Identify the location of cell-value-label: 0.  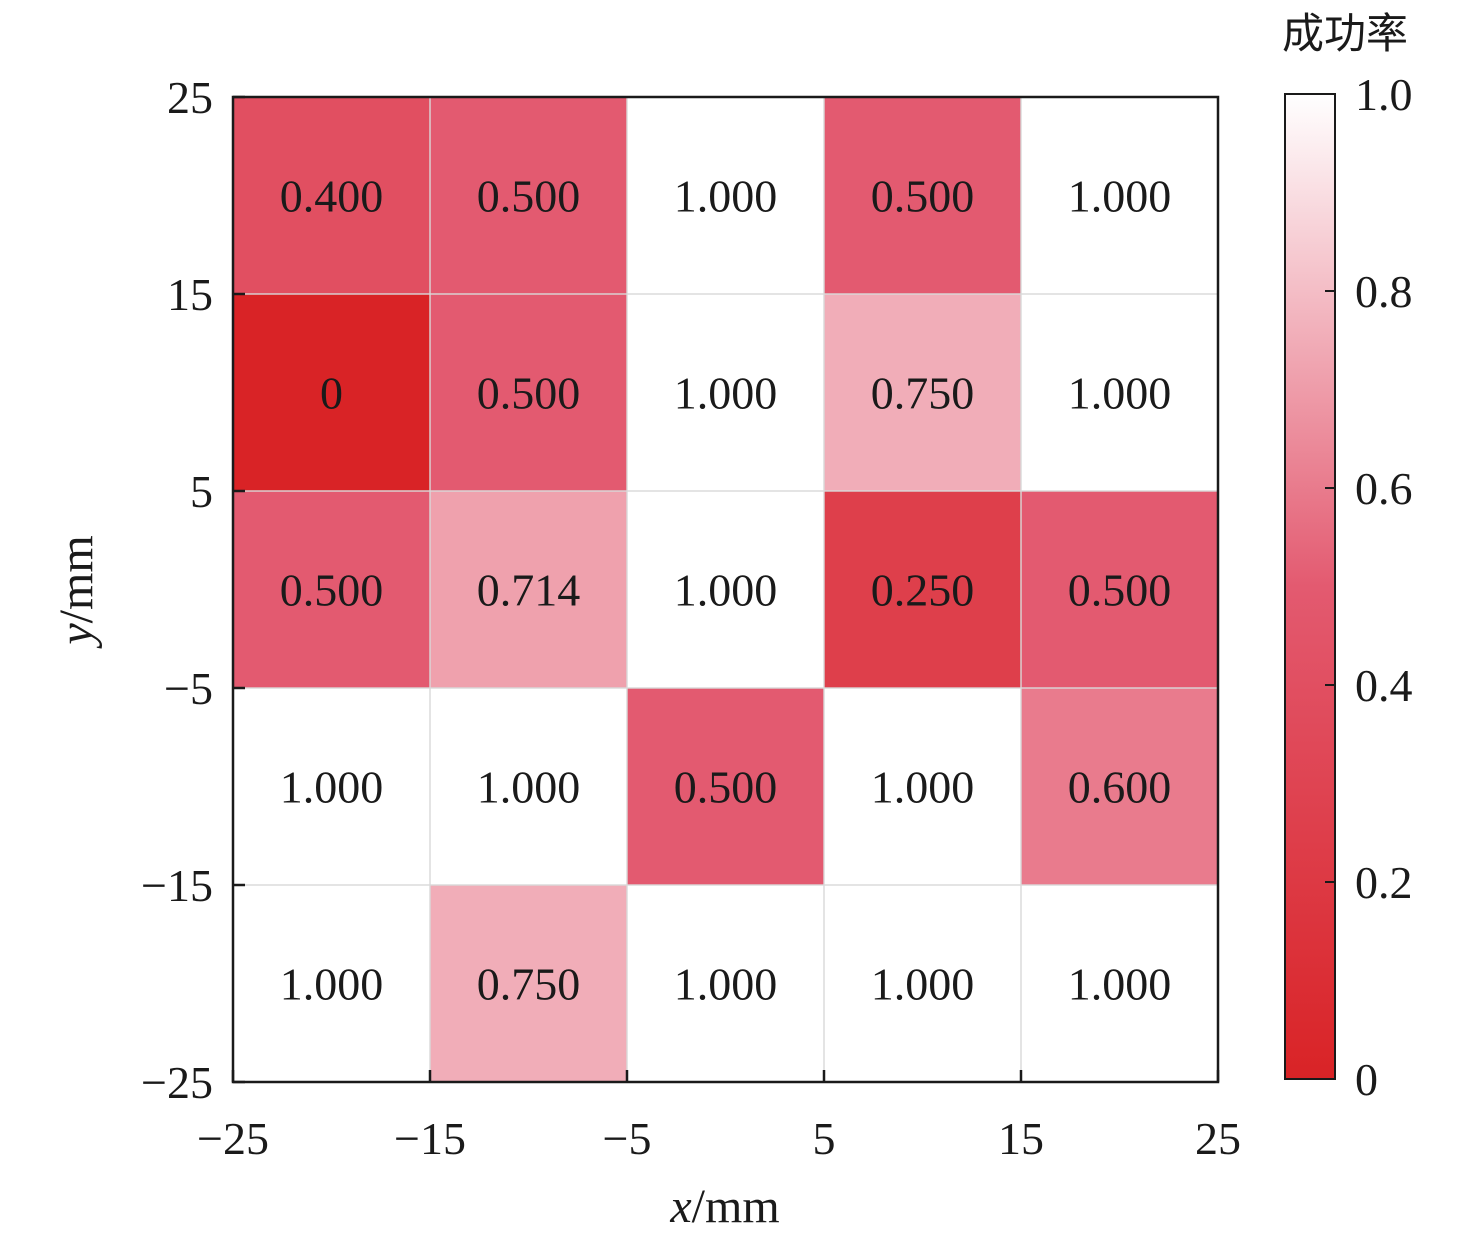
(331, 393).